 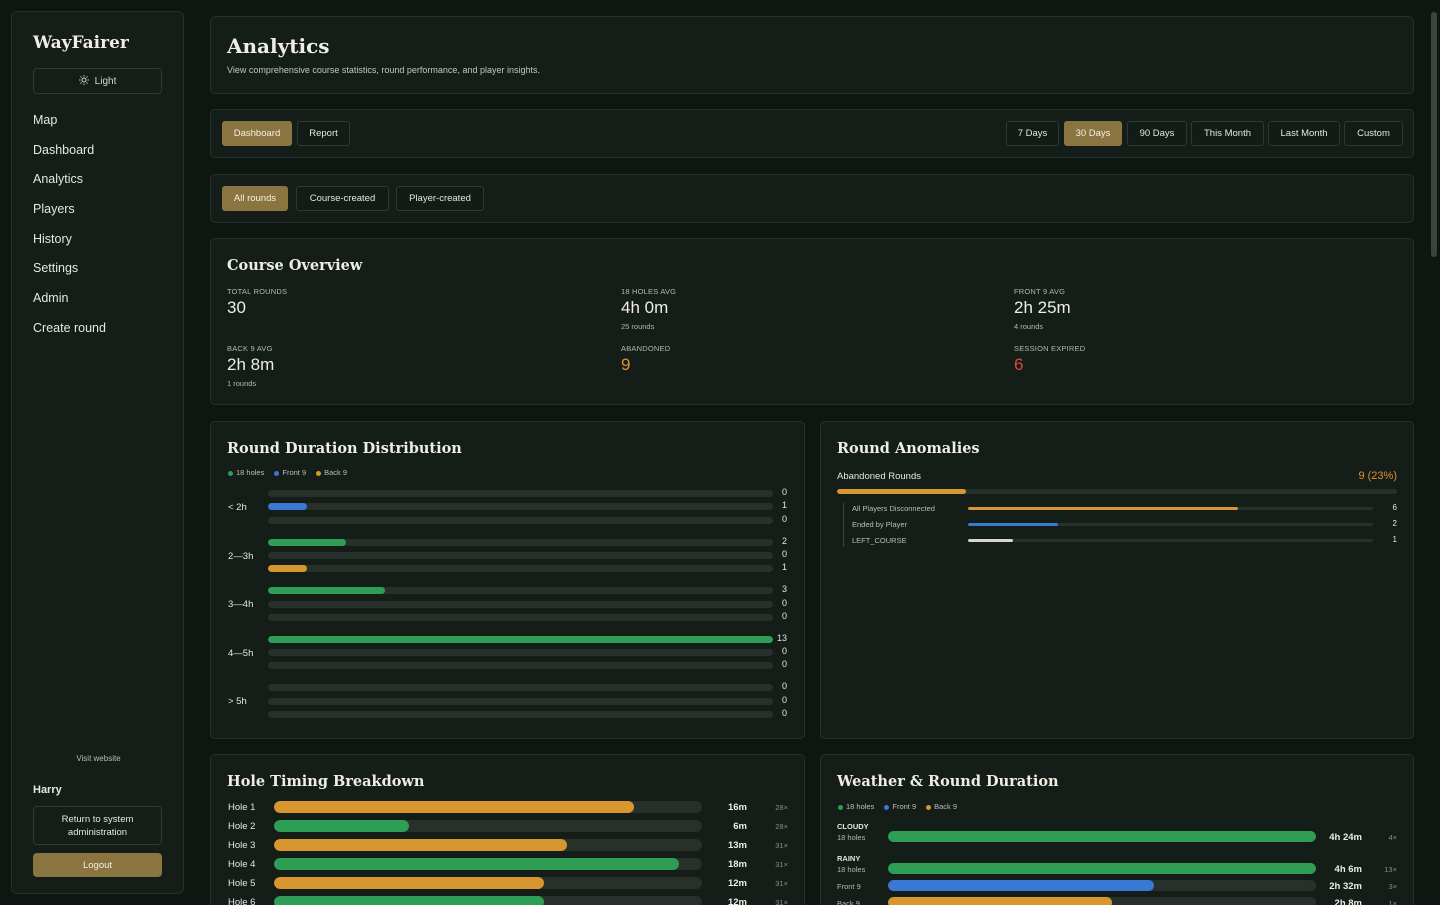 What do you see at coordinates (843, 525) in the screenshot?
I see `reasons-divider` at bounding box center [843, 525].